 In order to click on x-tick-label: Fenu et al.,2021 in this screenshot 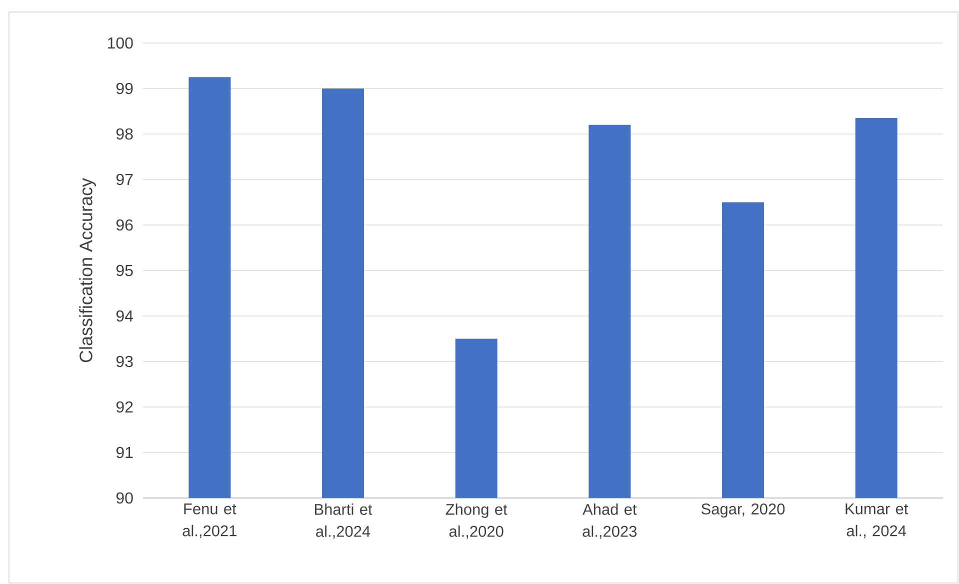, I will do `click(209, 521)`.